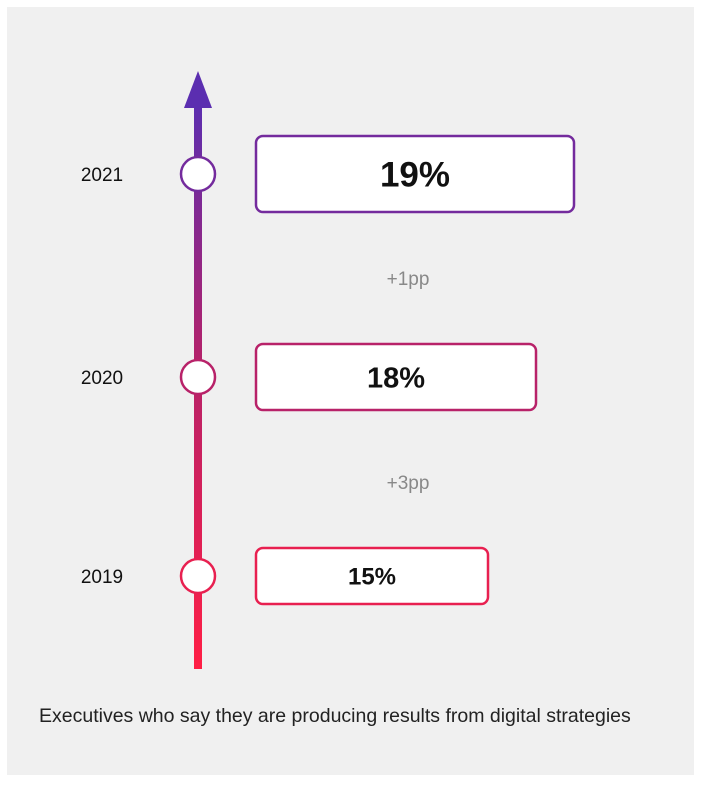 The width and height of the screenshot is (701, 802). I want to click on value-label: 18%, so click(396, 378).